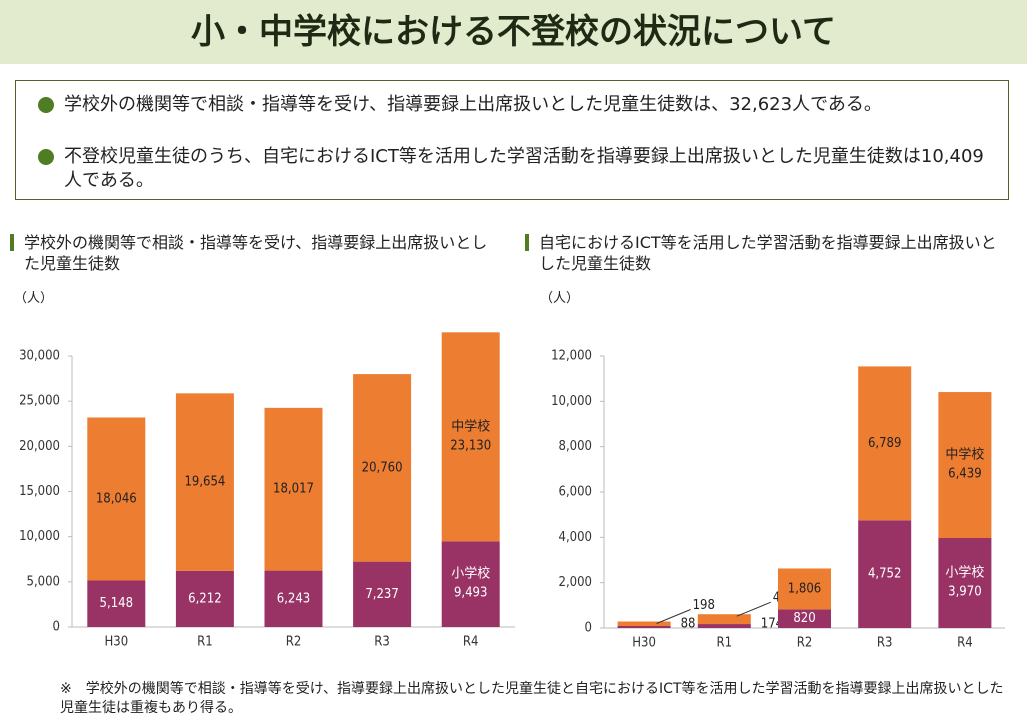 Image resolution: width=1027 pixels, height=722 pixels. Describe the element at coordinates (39, 356) in the screenshot. I see `y-tick-label: 30,000` at that location.